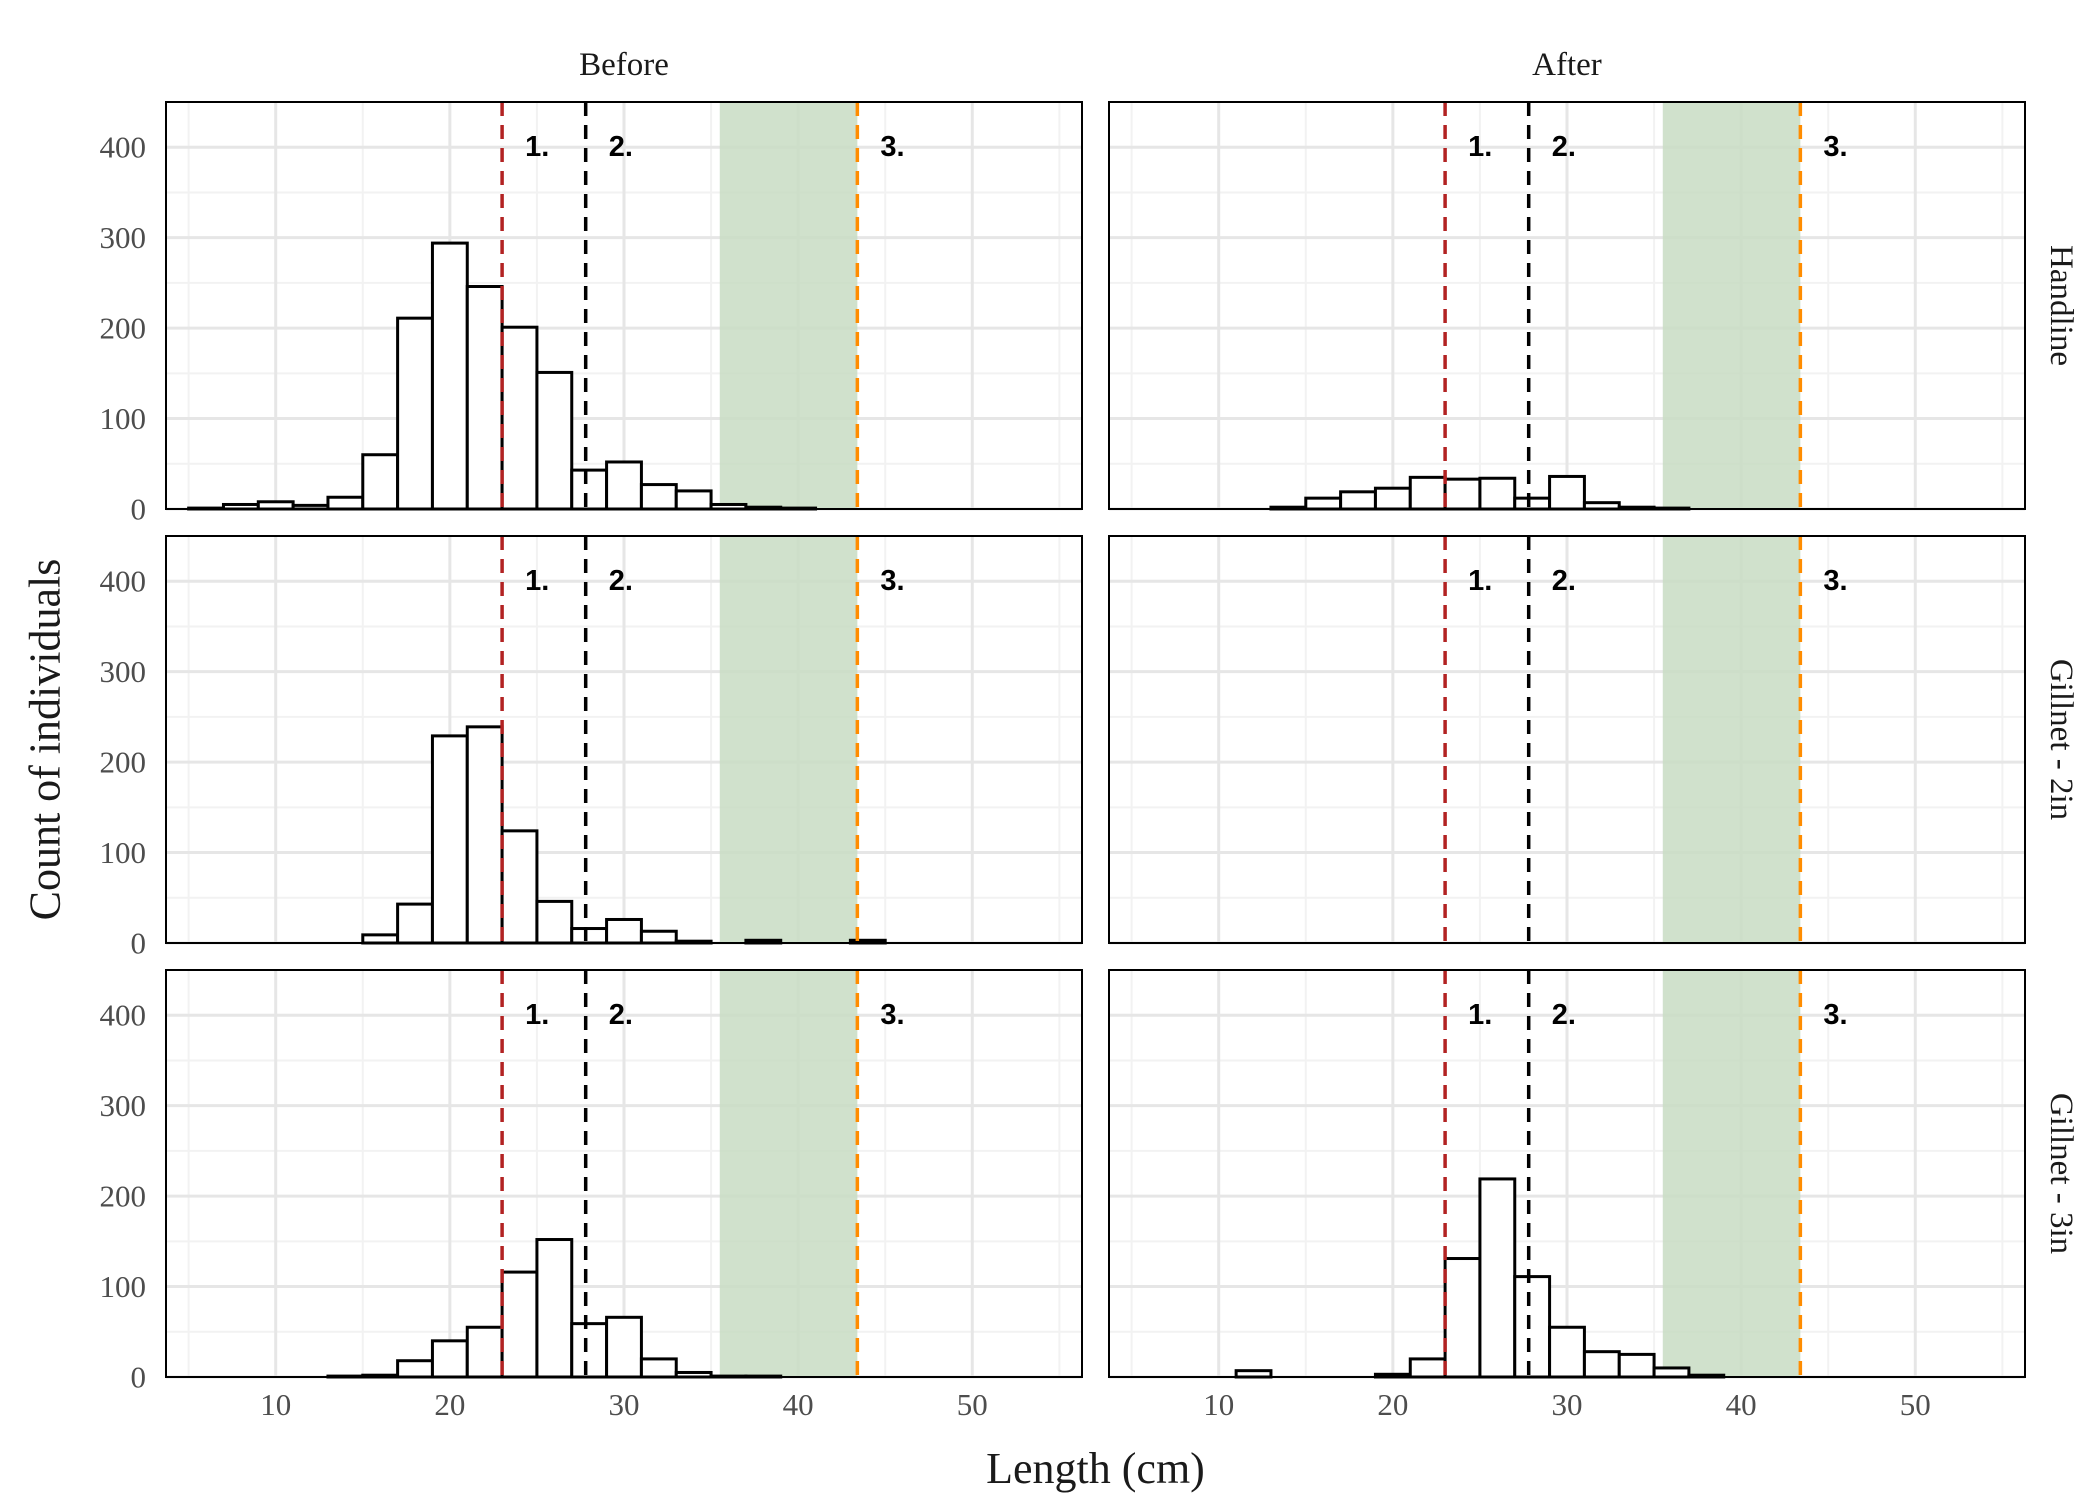 This screenshot has height=1500, width=2100. I want to click on column-label-after: After, so click(1567, 65).